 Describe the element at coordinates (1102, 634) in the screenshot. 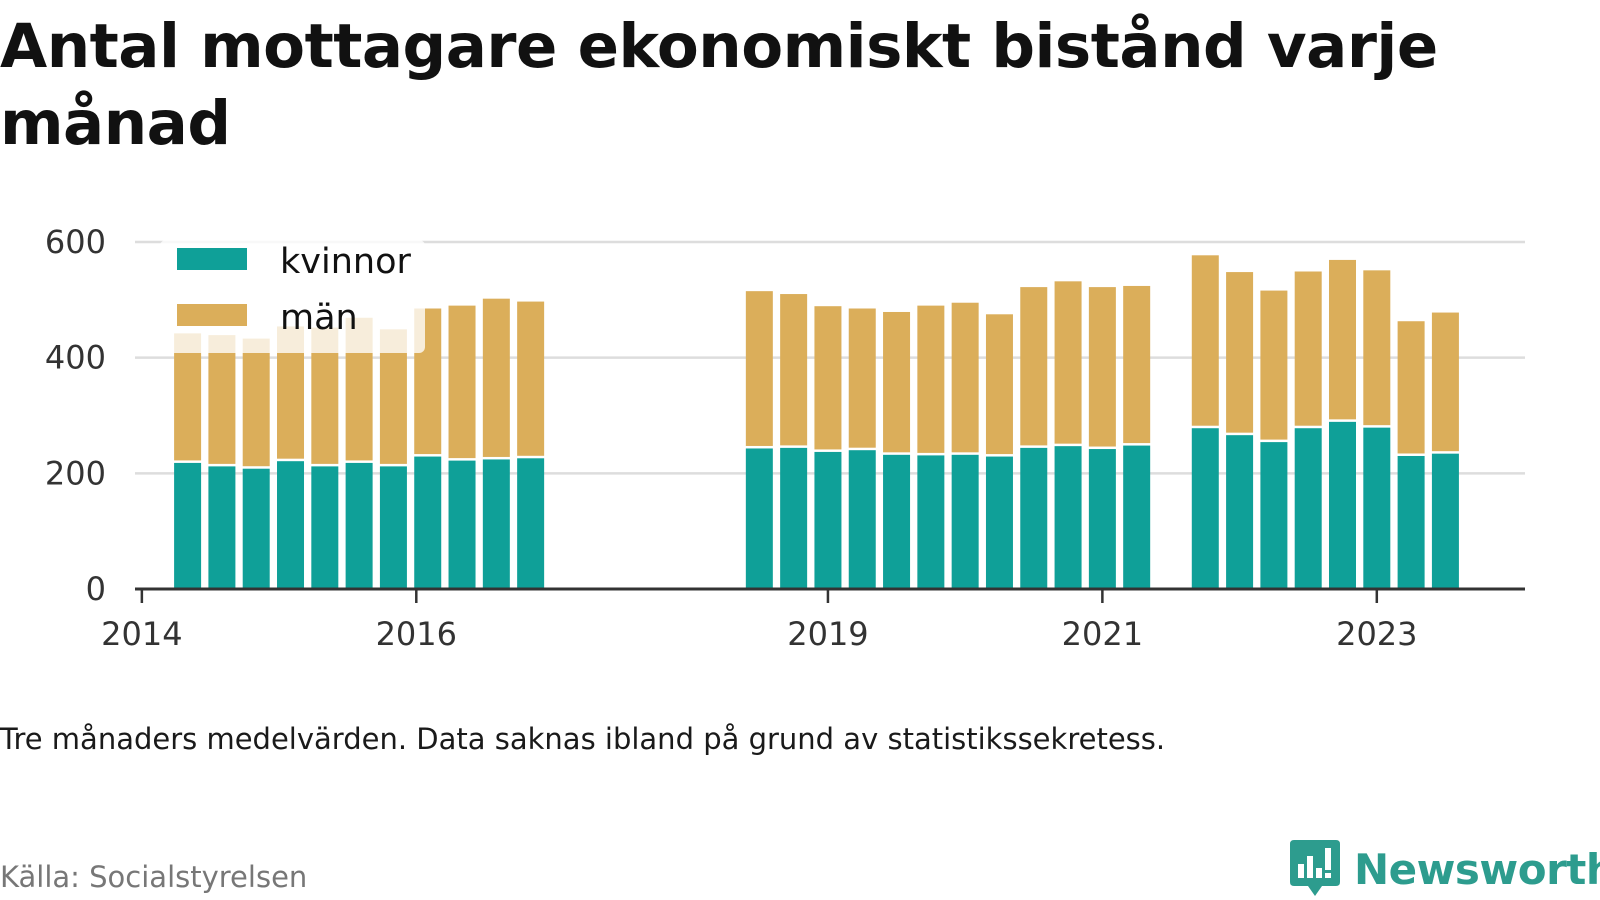

I see `x-tick-label: 2021` at that location.